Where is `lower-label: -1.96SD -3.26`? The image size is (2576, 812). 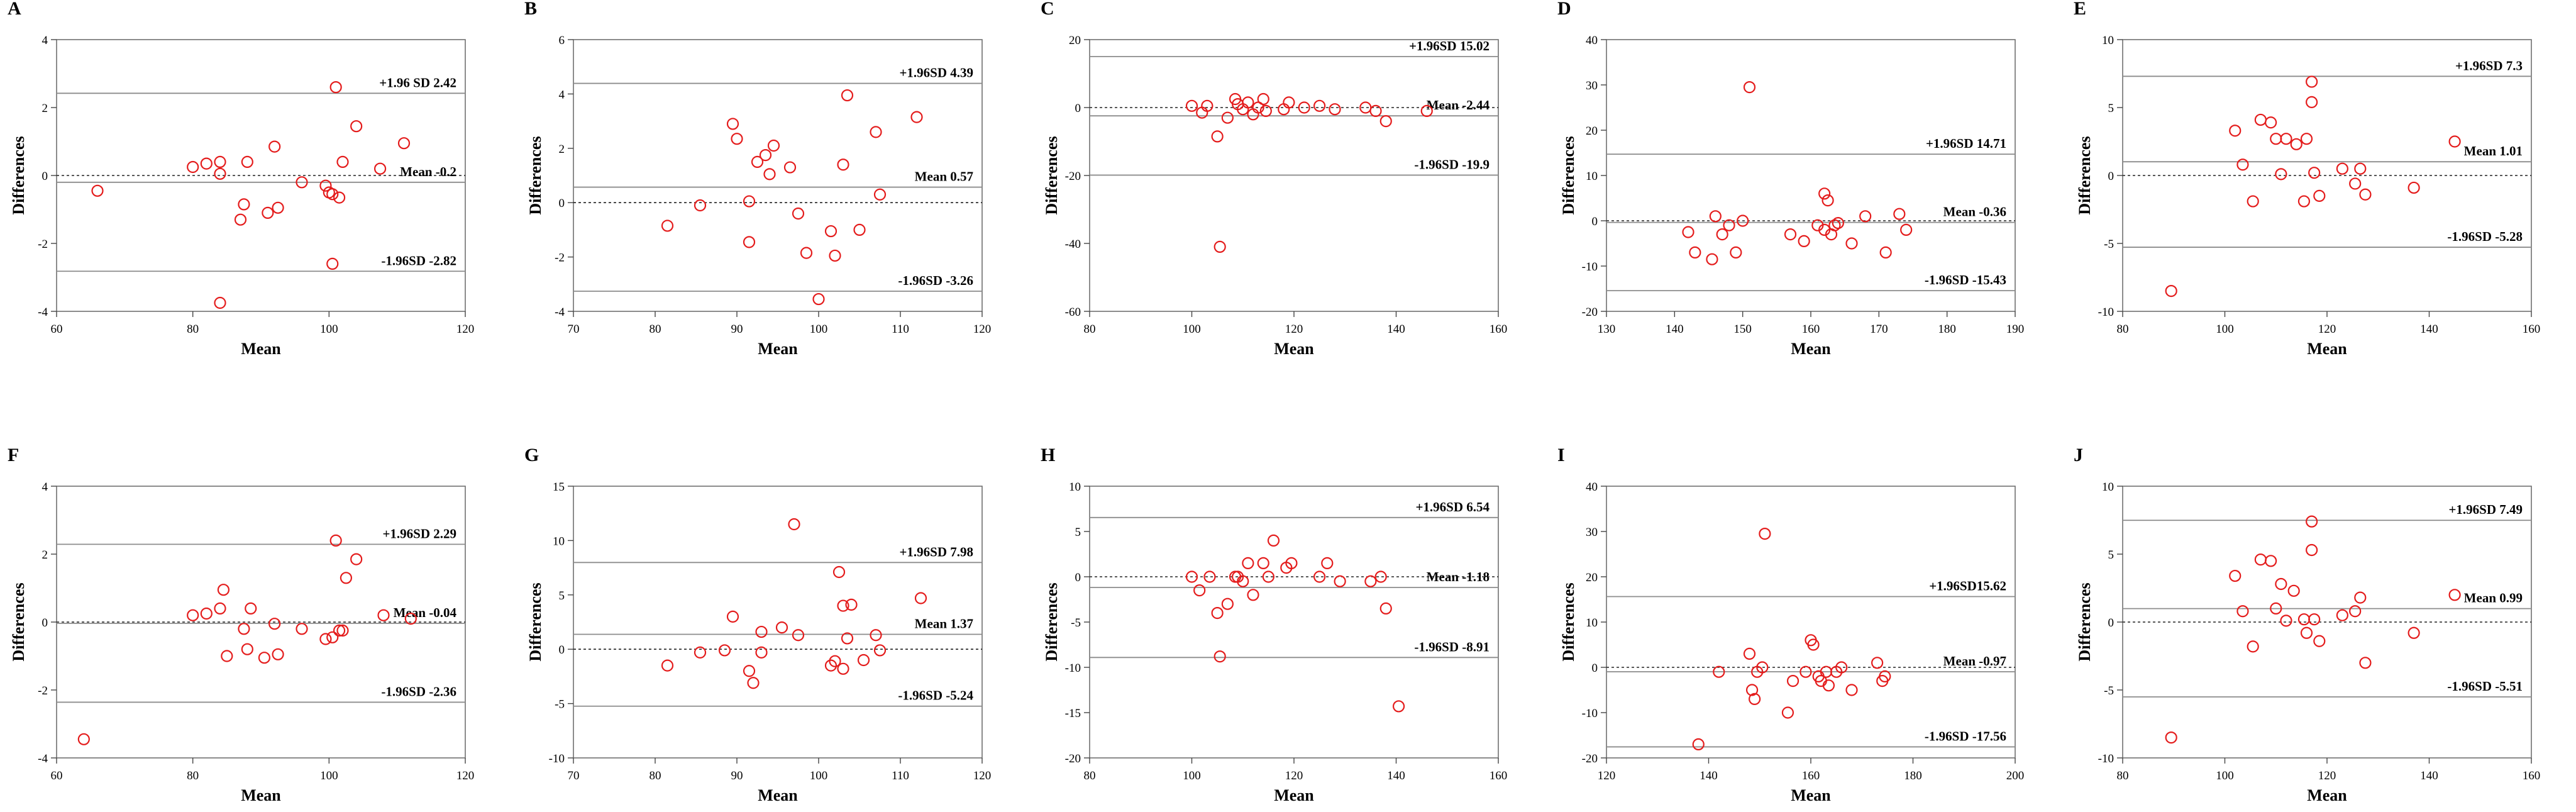
lower-label: -1.96SD -3.26 is located at coordinates (935, 280).